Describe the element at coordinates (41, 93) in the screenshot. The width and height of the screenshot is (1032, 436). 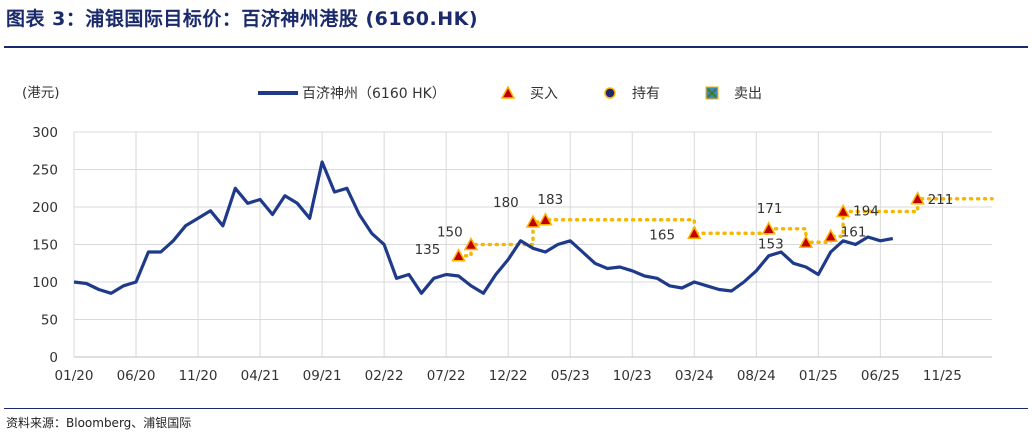
I see `y-axis-label: (港元)` at that location.